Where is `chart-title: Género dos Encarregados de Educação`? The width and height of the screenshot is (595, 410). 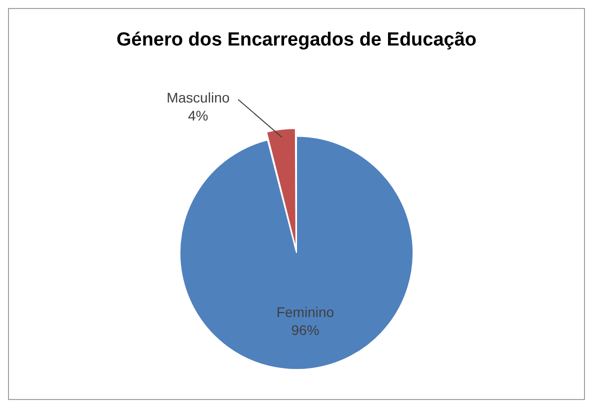 chart-title: Género dos Encarregados de Educação is located at coordinates (296, 40).